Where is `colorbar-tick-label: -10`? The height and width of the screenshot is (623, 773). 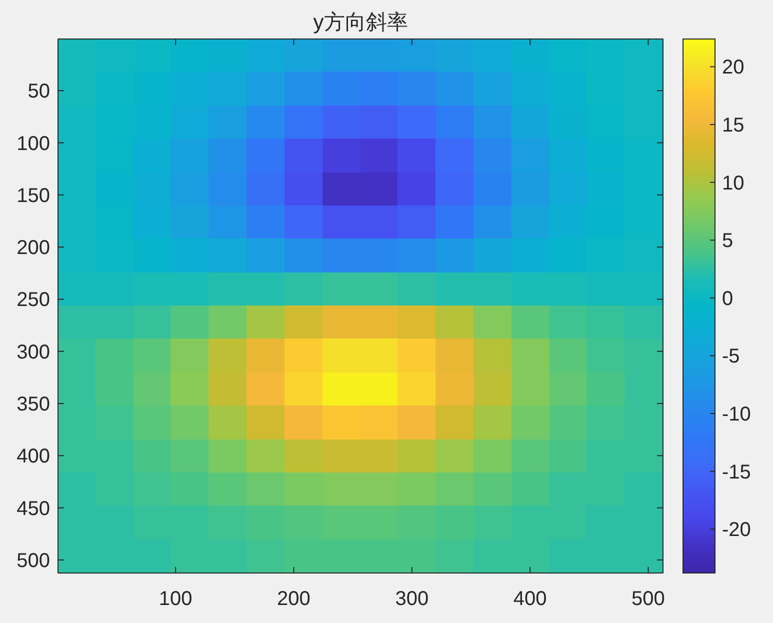
colorbar-tick-label: -10 is located at coordinates (736, 415).